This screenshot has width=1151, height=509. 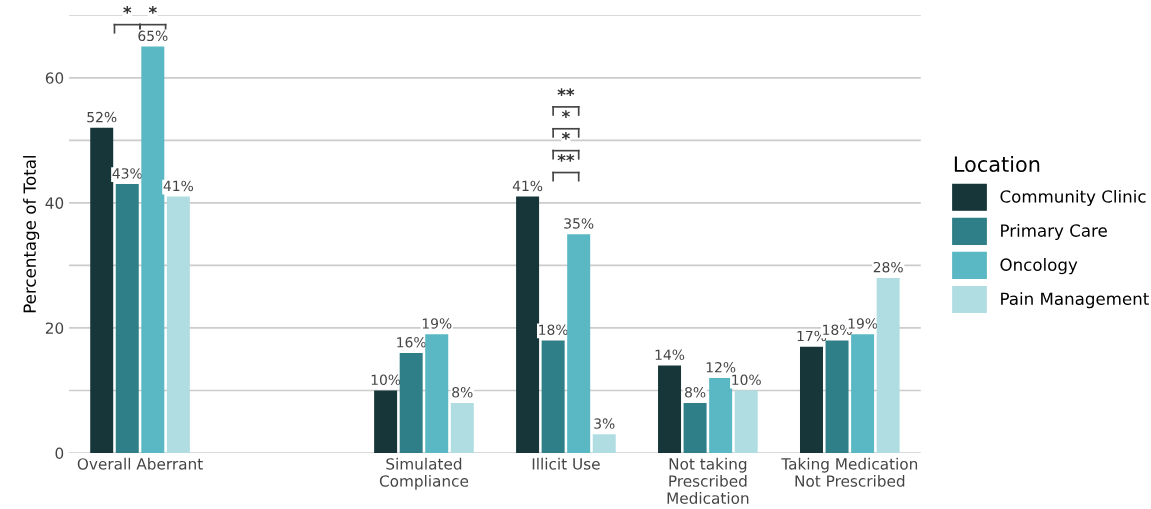 I want to click on x-tick-label: Illicit Use, so click(x=566, y=463).